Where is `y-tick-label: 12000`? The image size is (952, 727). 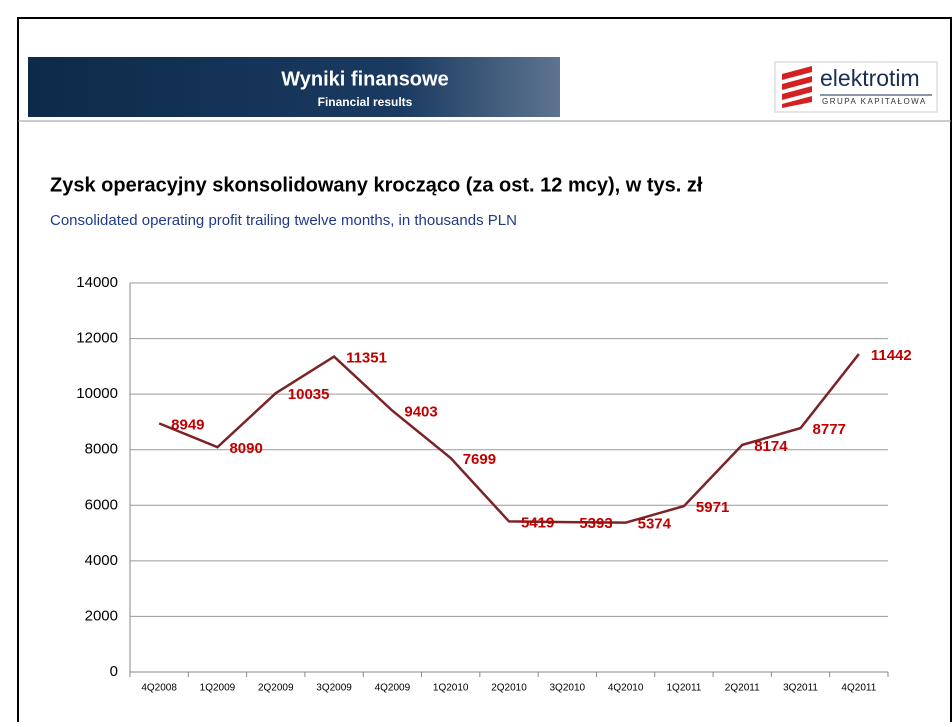
y-tick-label: 12000 is located at coordinates (97, 338).